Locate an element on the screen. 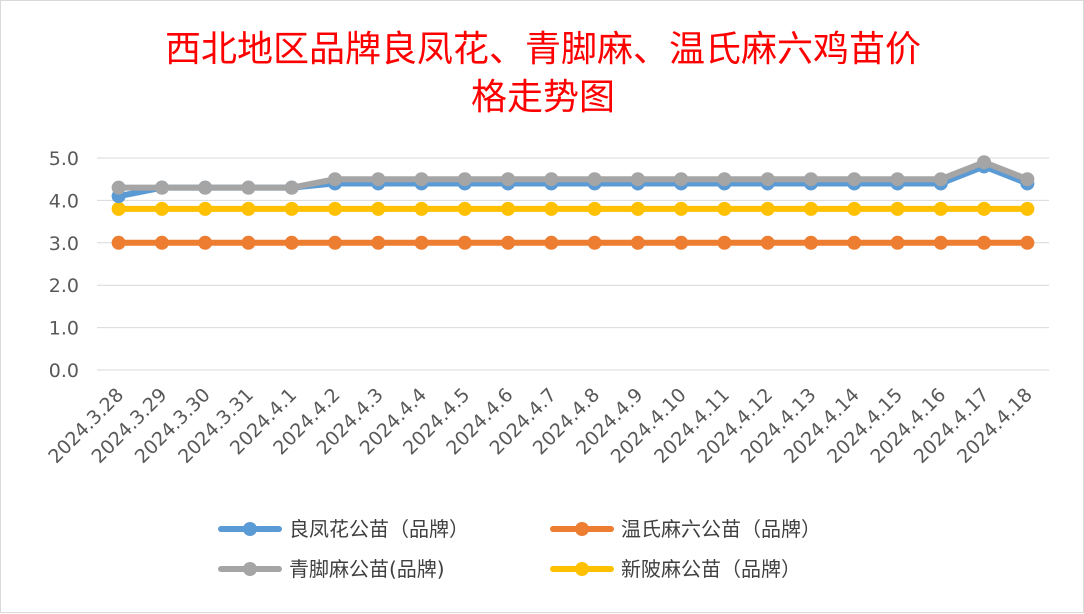 The width and height of the screenshot is (1084, 614). legend-item: 青脚麻公苗(品牌) is located at coordinates (331, 569).